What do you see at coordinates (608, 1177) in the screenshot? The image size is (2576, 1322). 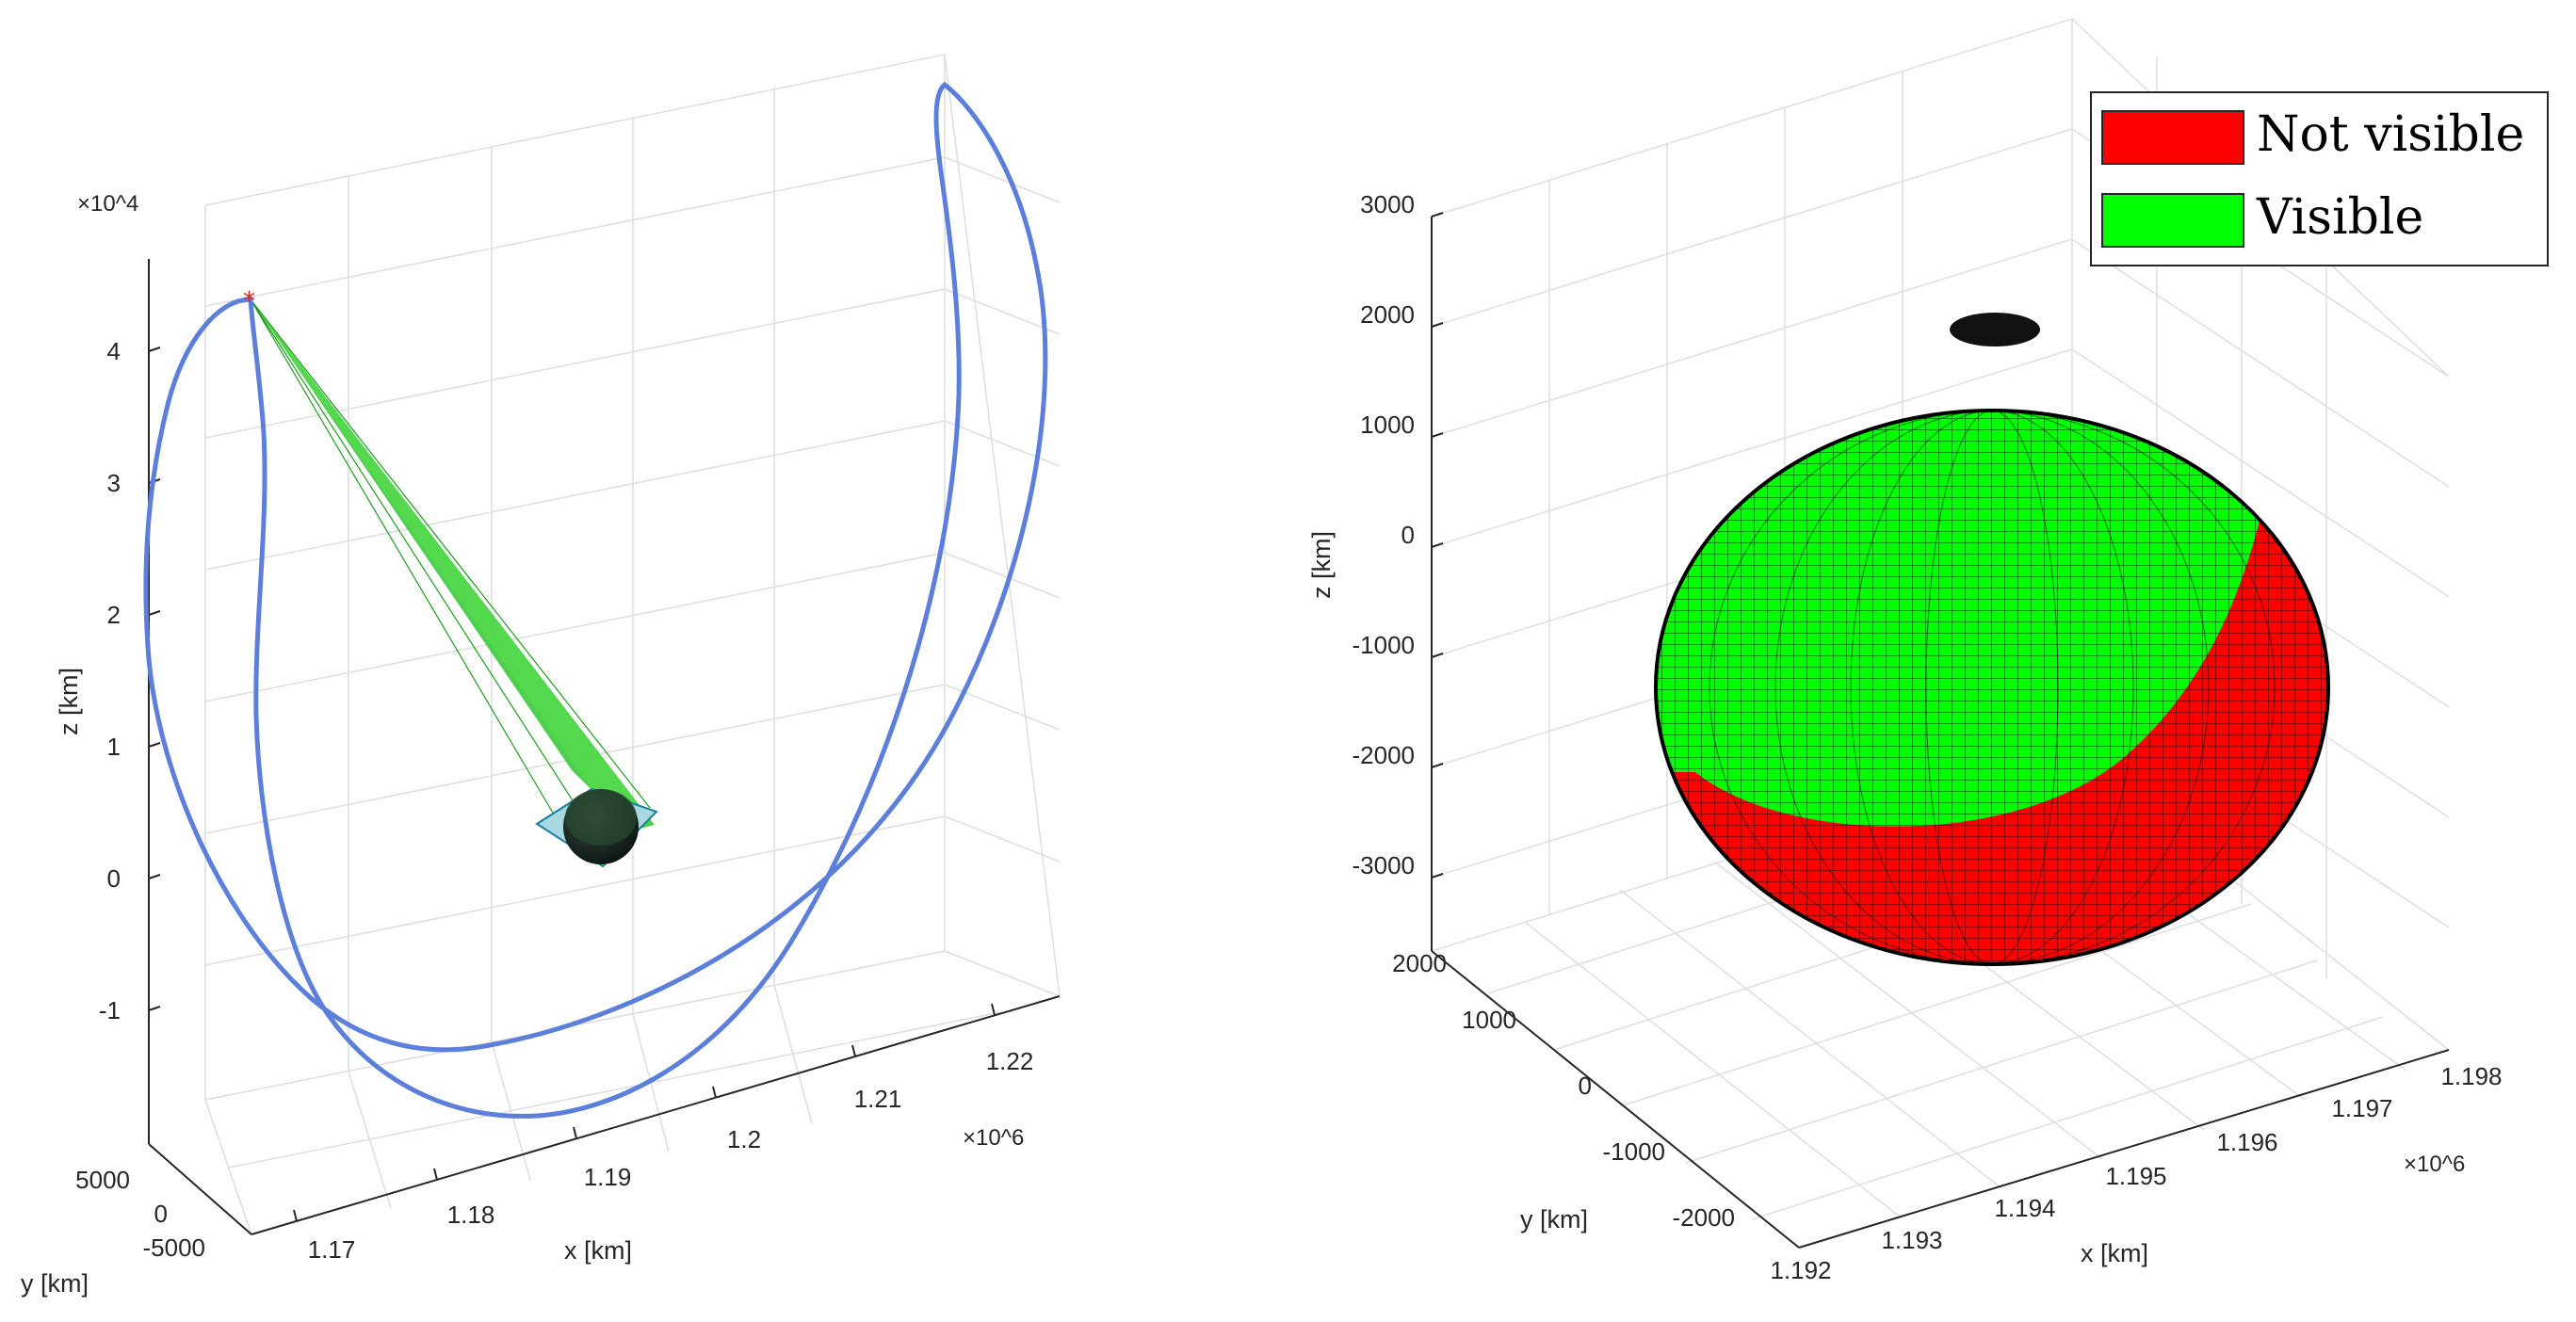 I see `x-tick-label: 1.19` at bounding box center [608, 1177].